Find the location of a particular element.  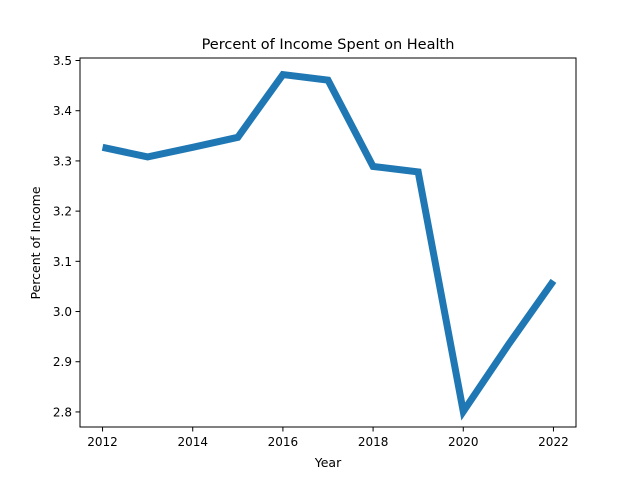

x-tick-label-2018: 2018 is located at coordinates (373, 442).